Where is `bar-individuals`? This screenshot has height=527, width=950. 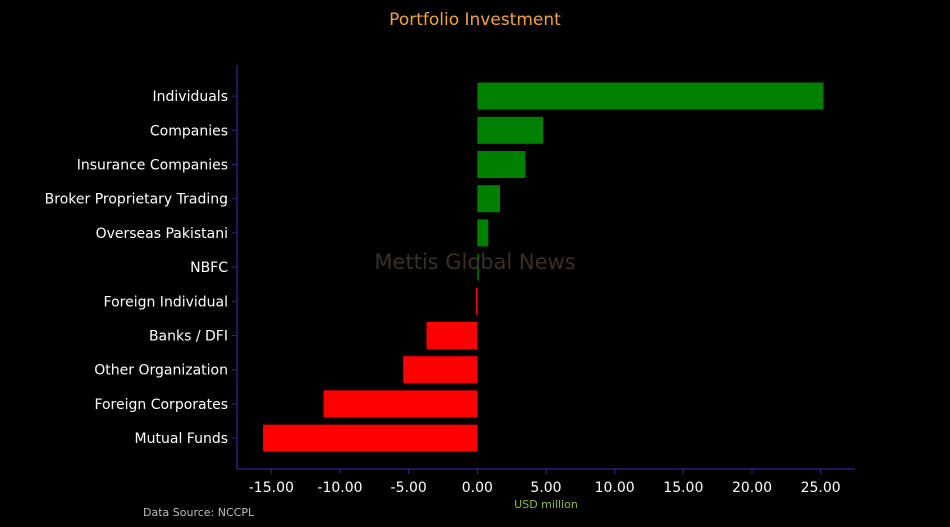 bar-individuals is located at coordinates (650, 96).